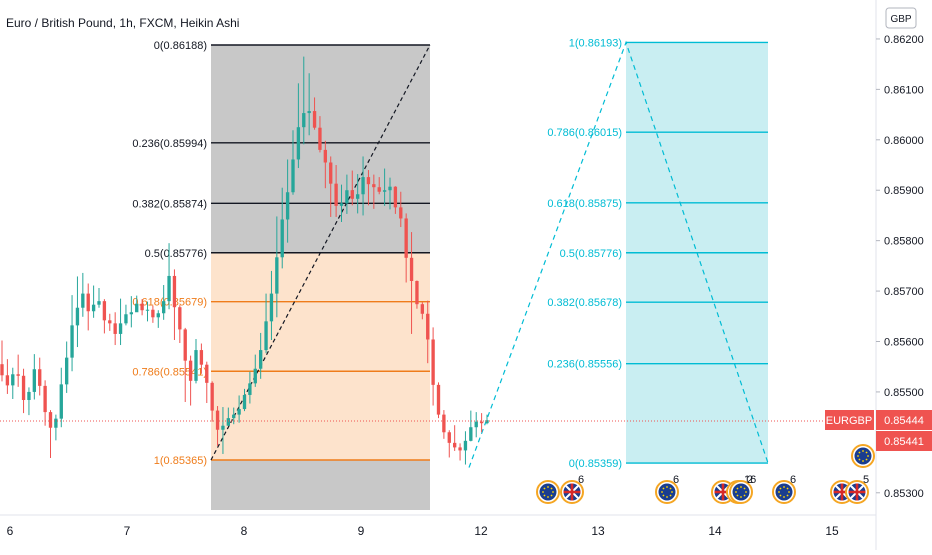 The height and width of the screenshot is (555, 932). I want to click on economic-event: 5, so click(849, 489).